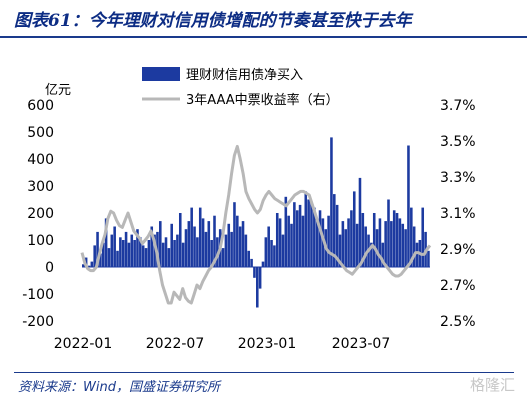 This screenshot has width=527, height=400. I want to click on left-tick-label: 600, so click(40, 106).